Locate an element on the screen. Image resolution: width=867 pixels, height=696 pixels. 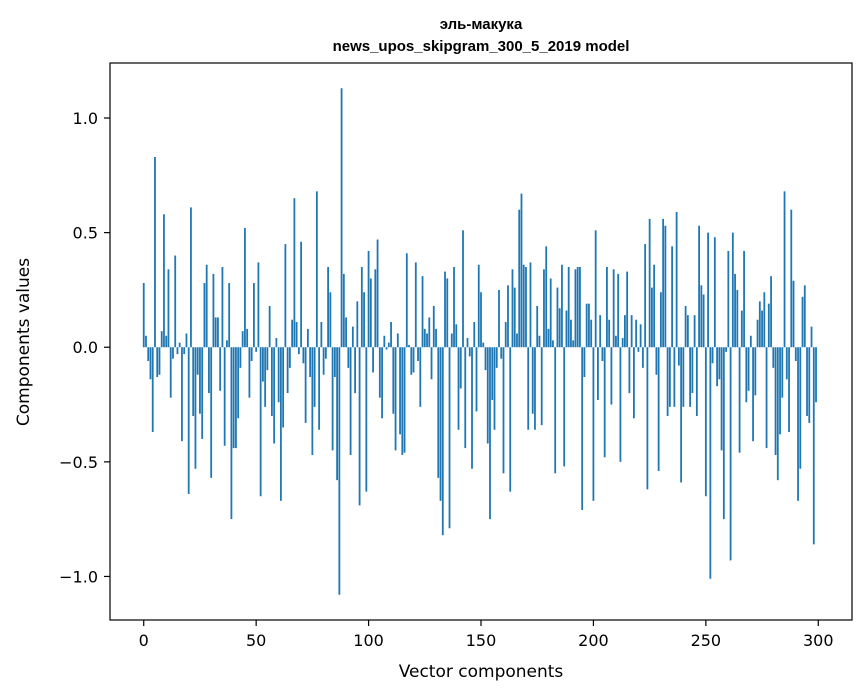
y-tick-label: 0.0 is located at coordinates (85, 347).